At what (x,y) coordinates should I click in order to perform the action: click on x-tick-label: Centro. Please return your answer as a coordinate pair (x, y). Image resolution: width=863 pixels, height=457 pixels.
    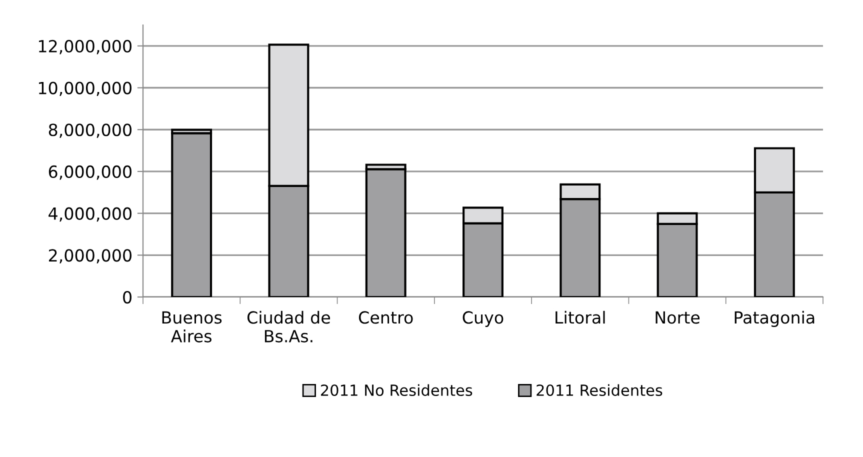
    Looking at the image, I should click on (385, 317).